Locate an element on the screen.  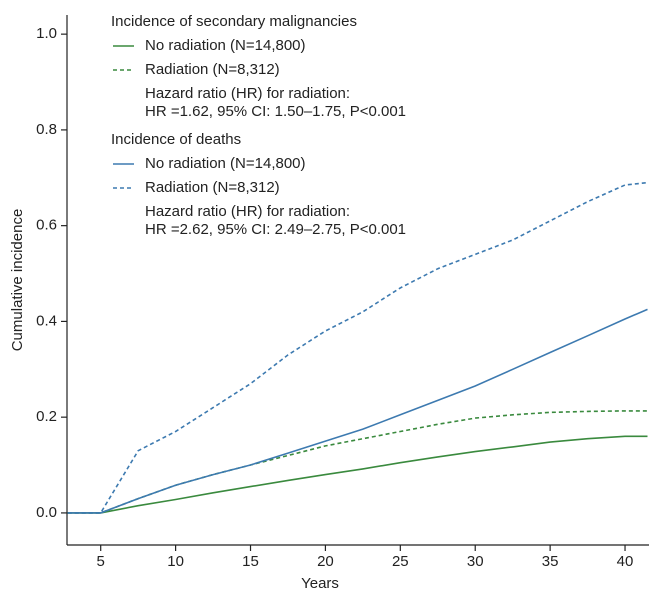
x-axis-label: Years is located at coordinates (320, 583).